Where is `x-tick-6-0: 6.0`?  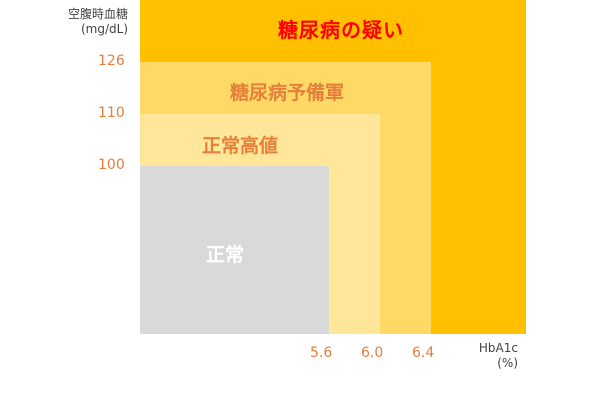 x-tick-6-0: 6.0 is located at coordinates (372, 353).